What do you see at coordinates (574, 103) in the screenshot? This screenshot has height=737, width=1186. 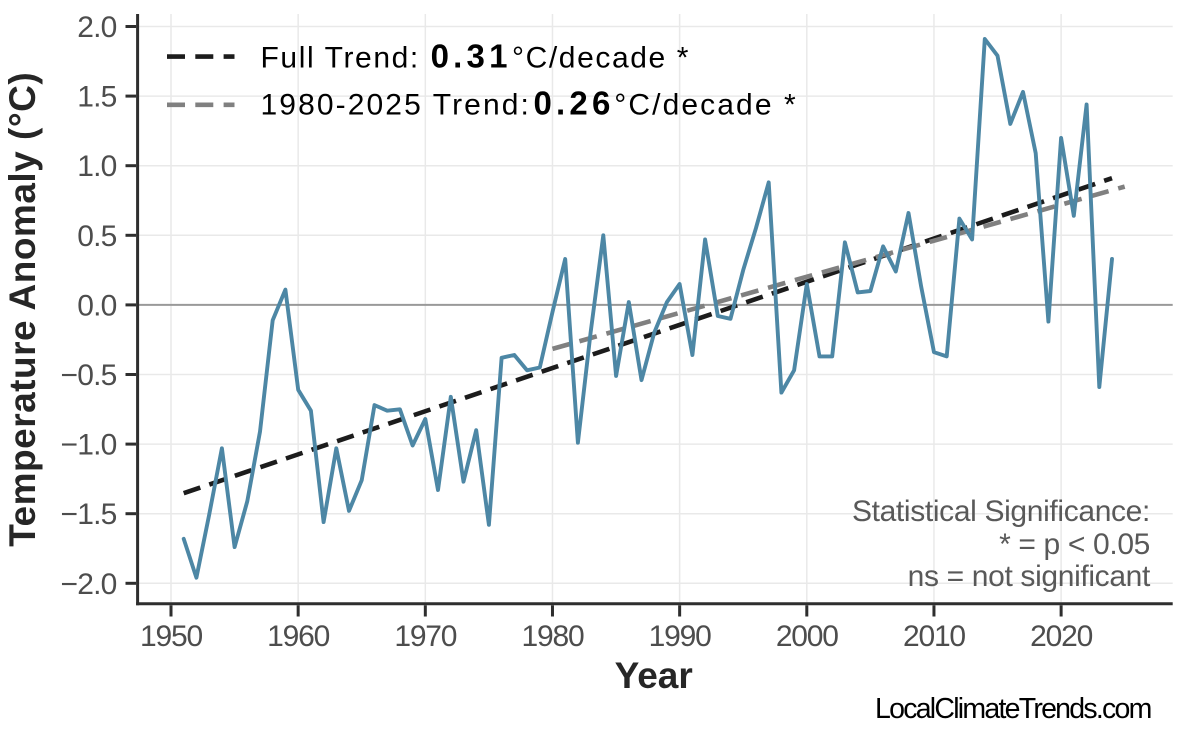 I see `svg-text: 0.26` at bounding box center [574, 103].